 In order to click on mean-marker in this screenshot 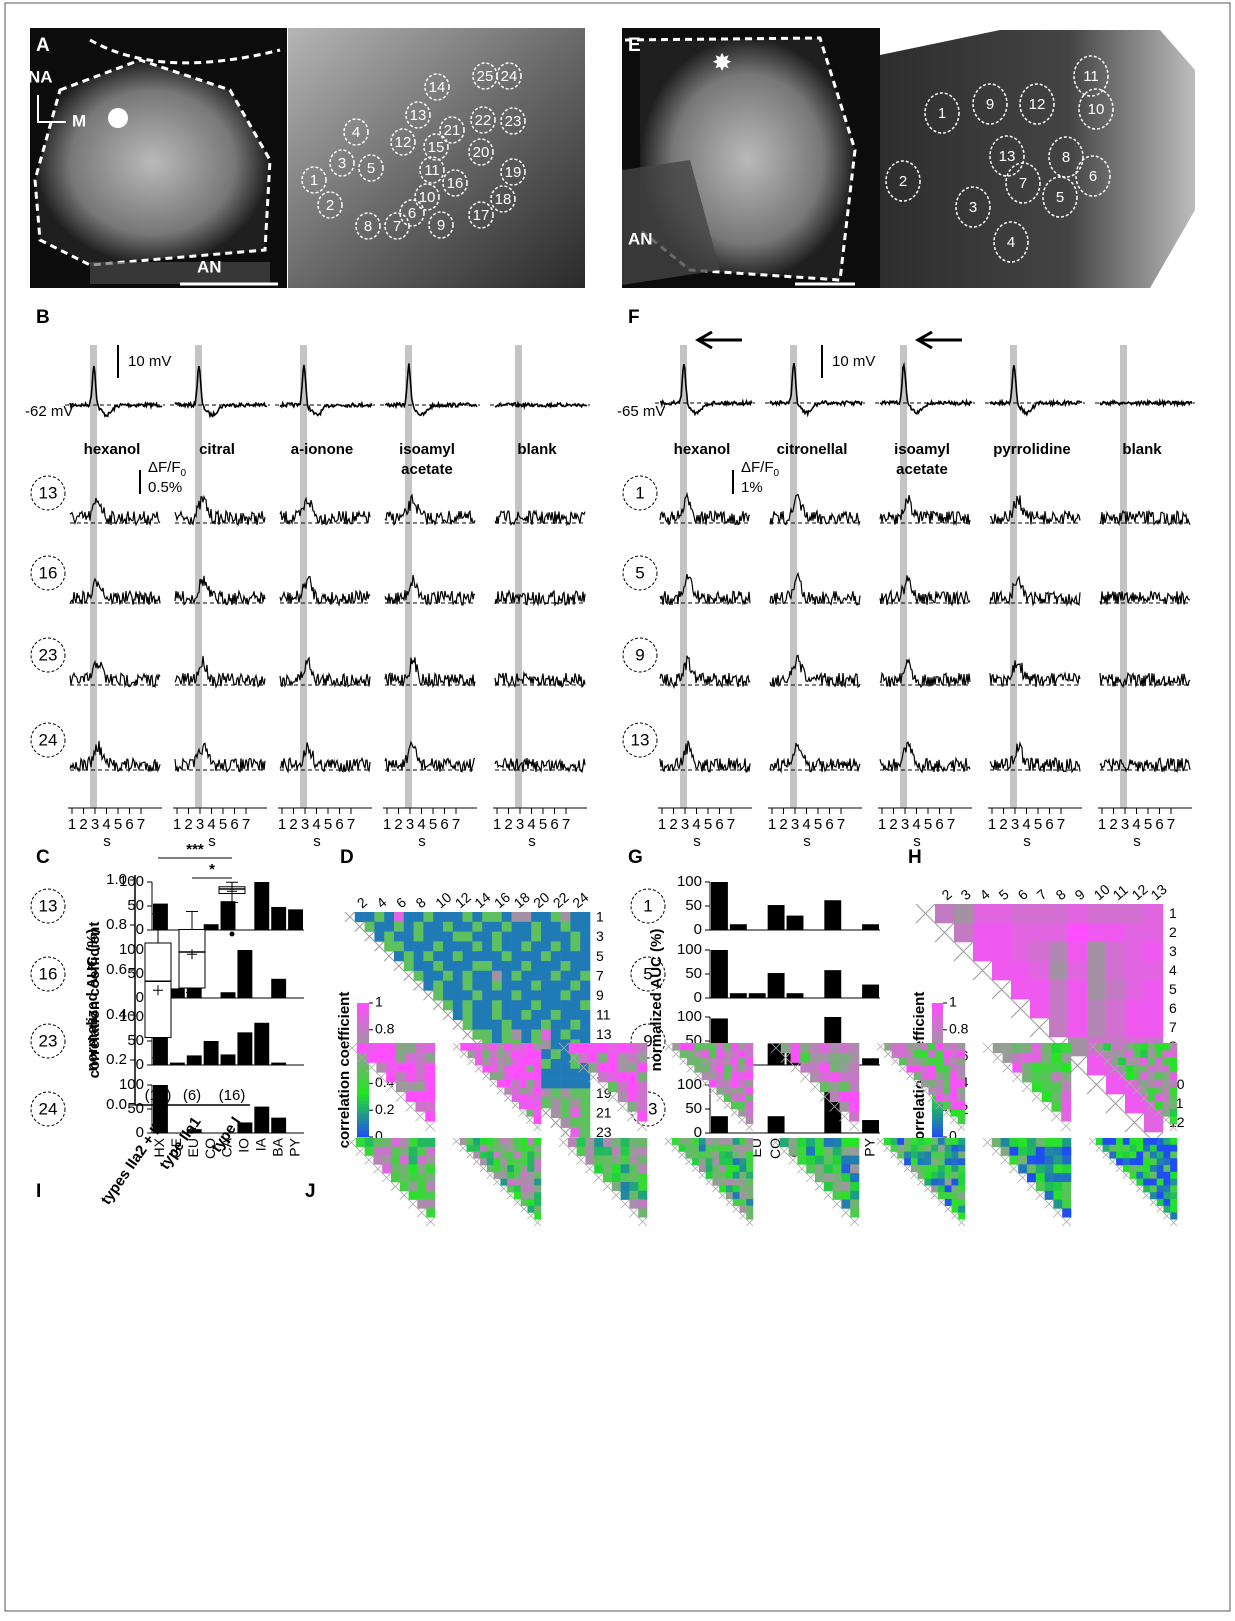, I will do `click(232, 891)`.